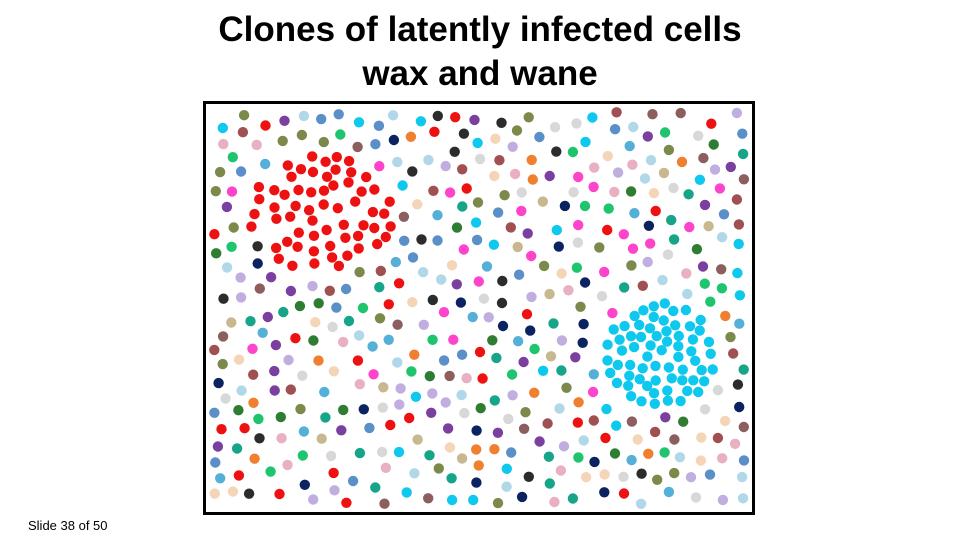 The image size is (960, 540). Describe the element at coordinates (480, 29) in the screenshot. I see `title-line-1: Clones of latently infected cells` at that location.